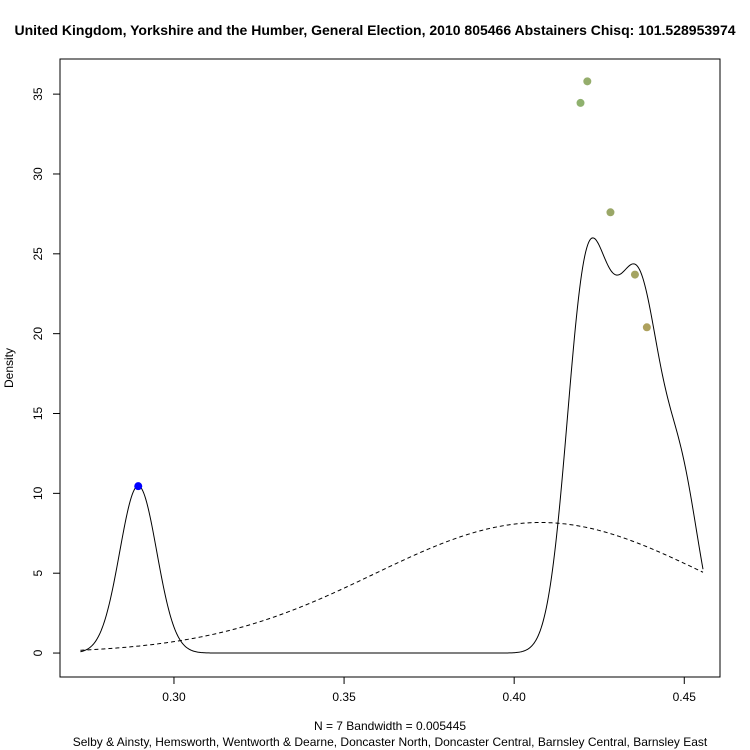 This screenshot has height=750, width=750. Describe the element at coordinates (38, 334) in the screenshot. I see `y-tick-label: 20` at that location.